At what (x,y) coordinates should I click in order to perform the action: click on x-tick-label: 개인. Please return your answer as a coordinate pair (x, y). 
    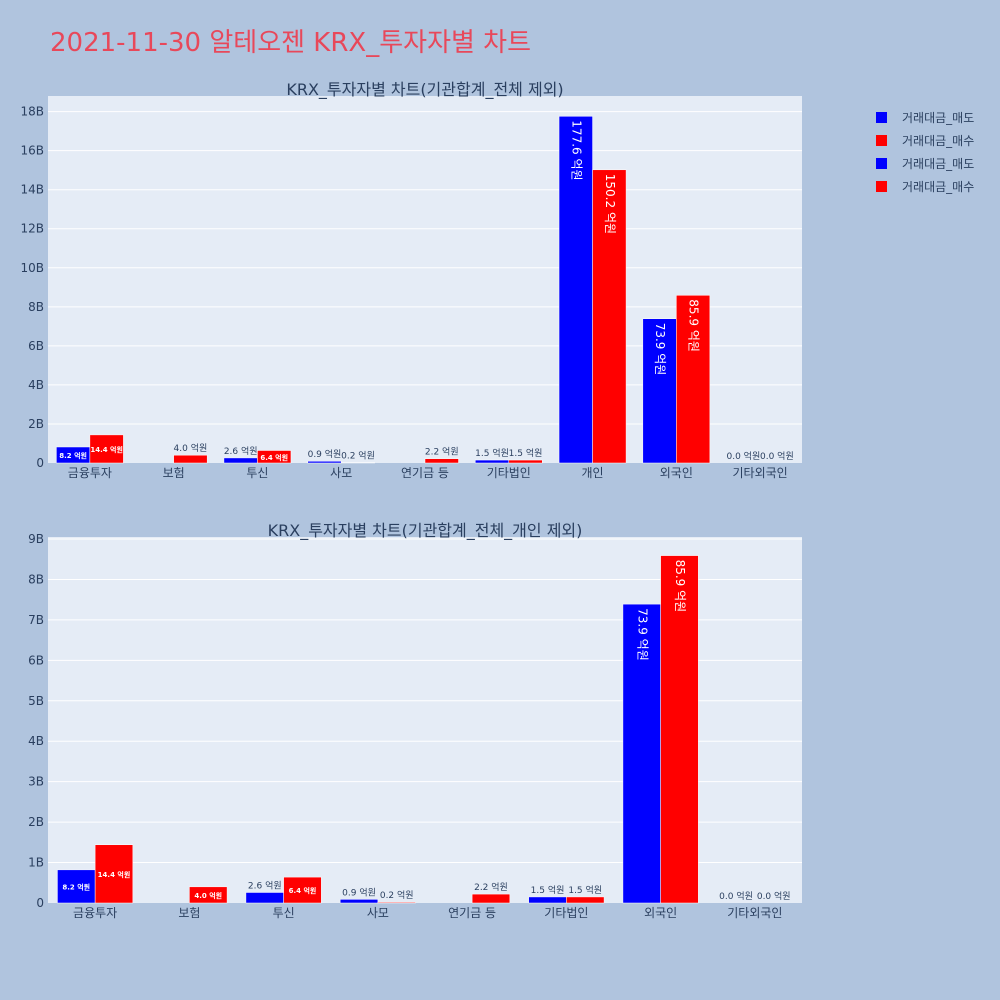
    Looking at the image, I should click on (593, 473).